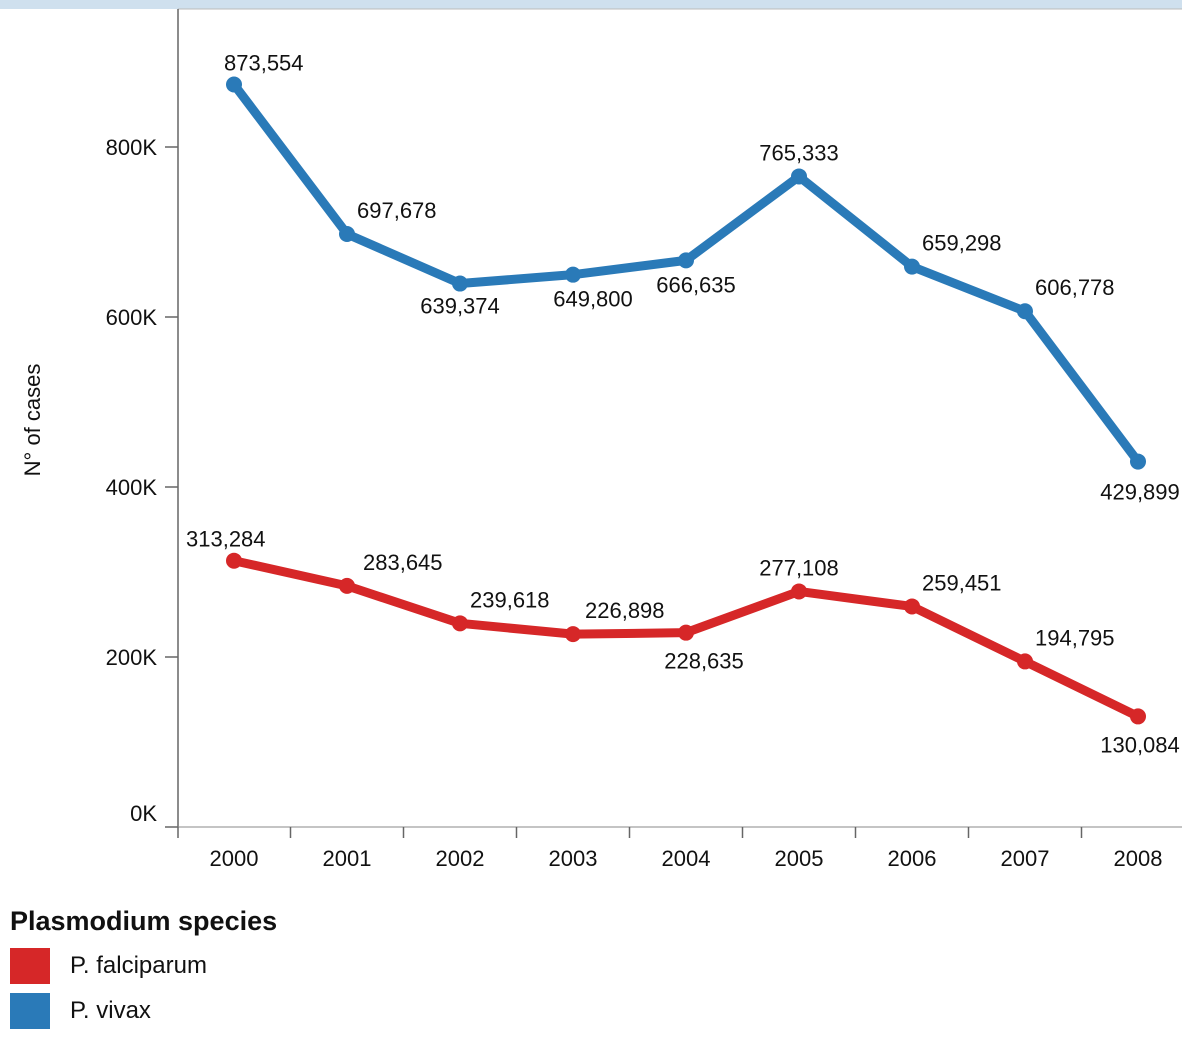 This screenshot has height=1037, width=1182. I want to click on y-axis-label: N° of cases, so click(32, 420).